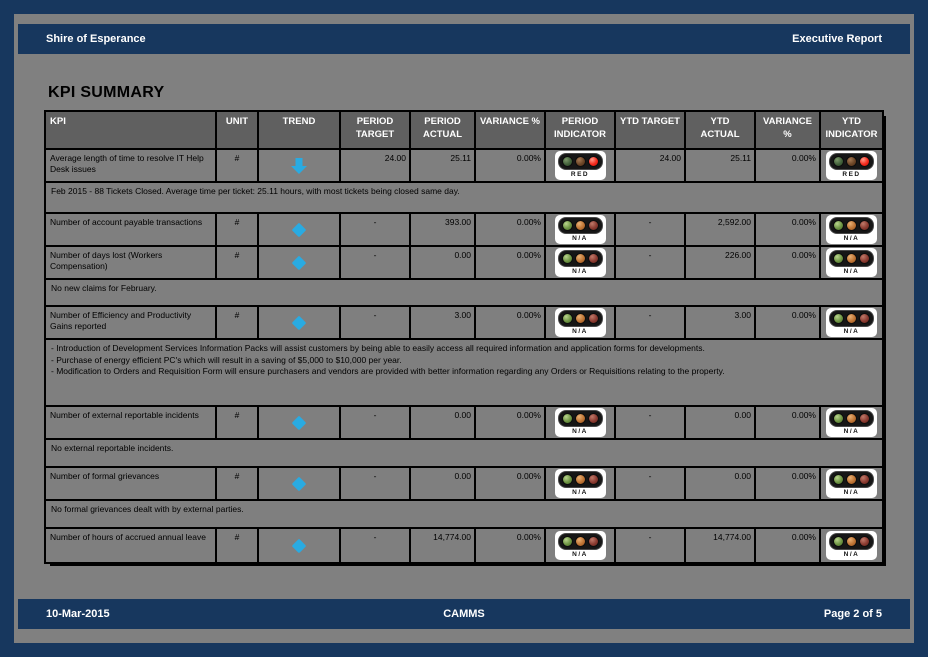  What do you see at coordinates (299, 165) in the screenshot?
I see `trend-down-icon` at bounding box center [299, 165].